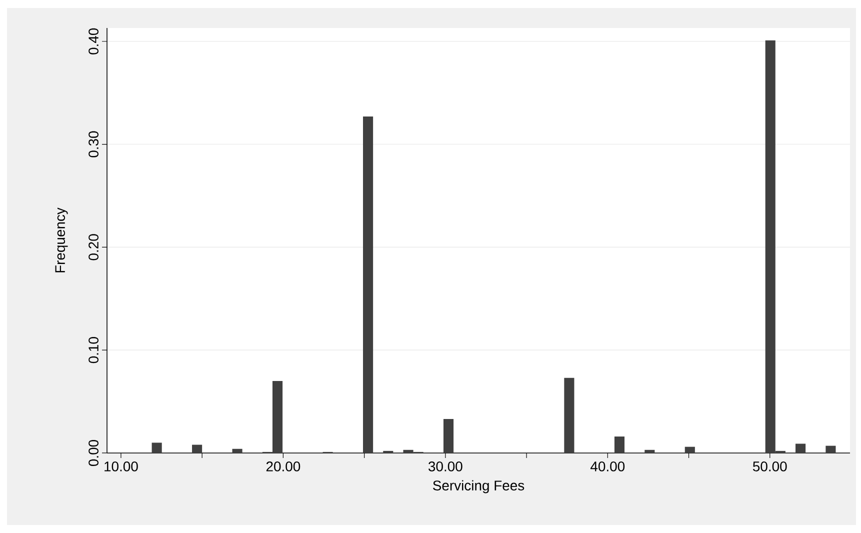 This screenshot has width=861, height=533. What do you see at coordinates (93, 350) in the screenshot?
I see `y-tick-label: 0.10` at bounding box center [93, 350].